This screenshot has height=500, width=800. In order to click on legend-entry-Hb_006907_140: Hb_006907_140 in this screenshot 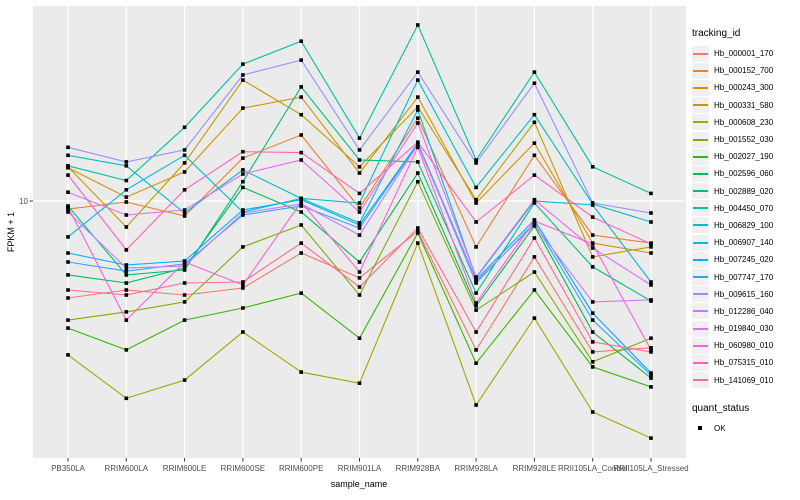, I will do `click(745, 242)`.